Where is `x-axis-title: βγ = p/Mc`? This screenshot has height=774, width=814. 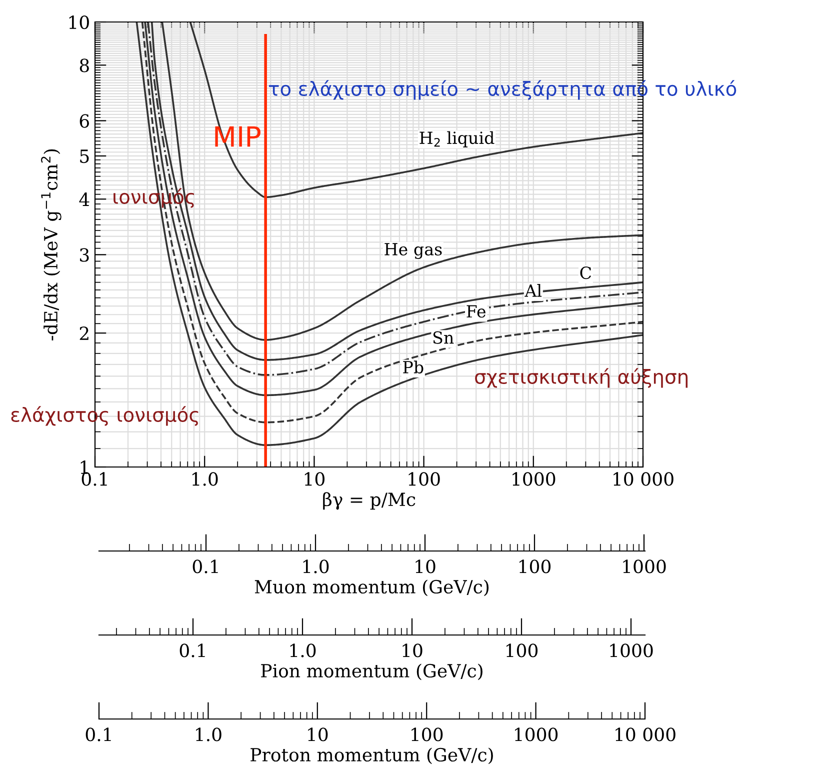 x-axis-title: βγ = p/Mc is located at coordinates (369, 501).